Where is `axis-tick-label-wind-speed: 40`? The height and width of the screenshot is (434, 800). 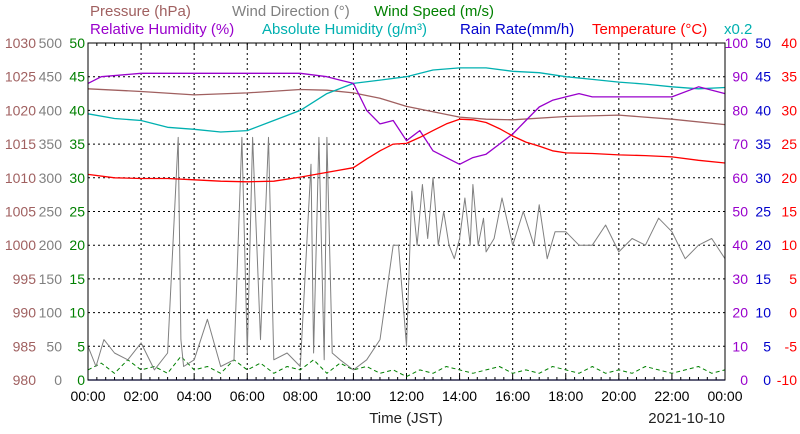 axis-tick-label-wind-speed: 40 is located at coordinates (77, 110).